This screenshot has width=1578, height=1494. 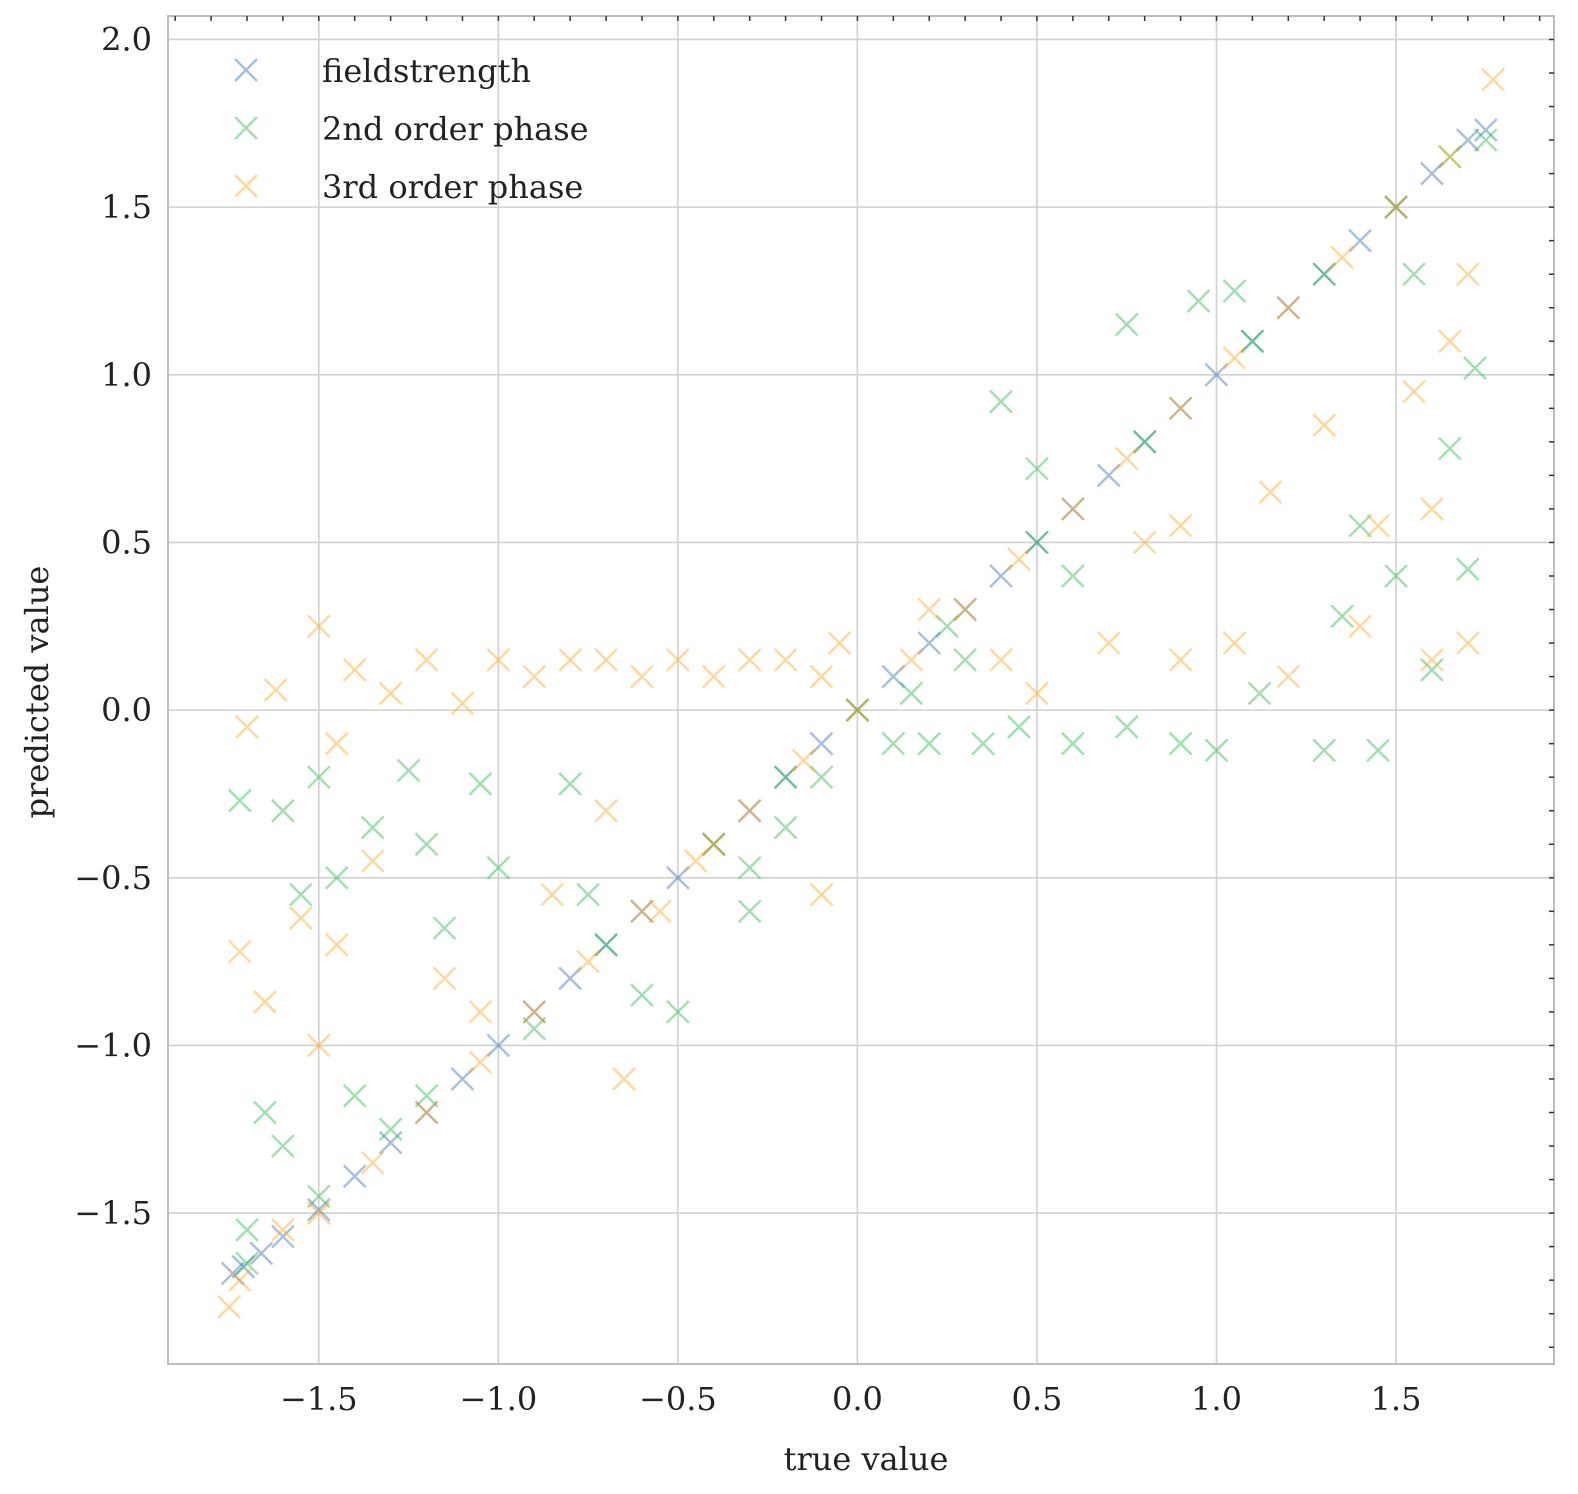 What do you see at coordinates (452, 187) in the screenshot?
I see `legend-label-3rd-order-phase: 3rd order phase` at bounding box center [452, 187].